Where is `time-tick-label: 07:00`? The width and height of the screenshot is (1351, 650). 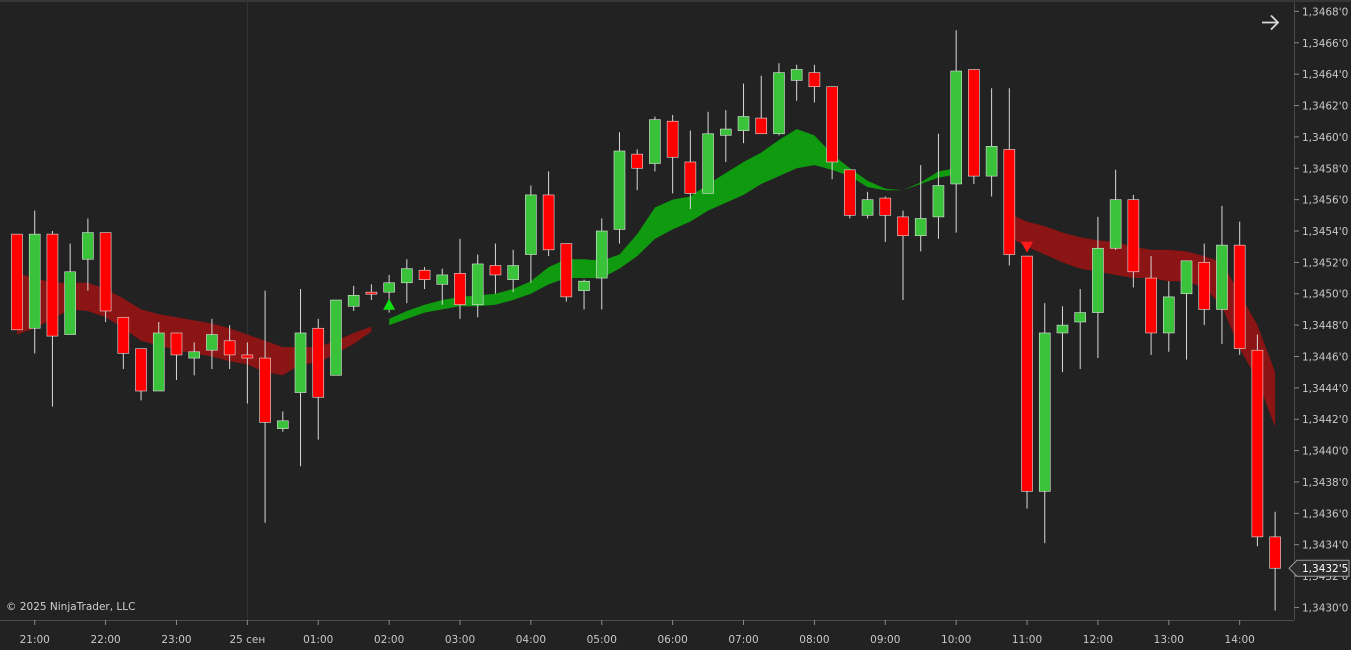 time-tick-label: 07:00 is located at coordinates (743, 640).